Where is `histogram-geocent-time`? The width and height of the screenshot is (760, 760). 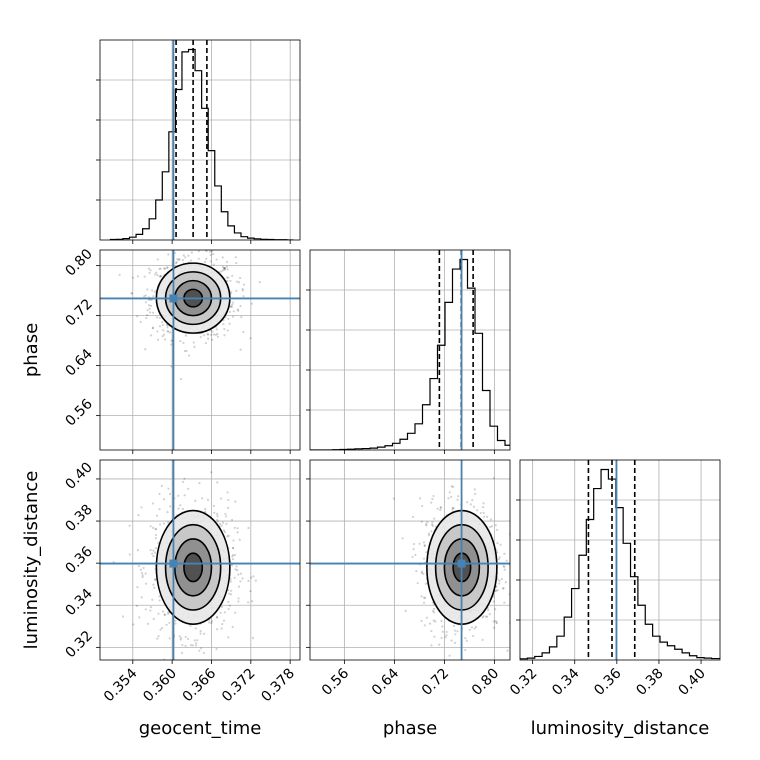 histogram-geocent-time is located at coordinates (201, 144).